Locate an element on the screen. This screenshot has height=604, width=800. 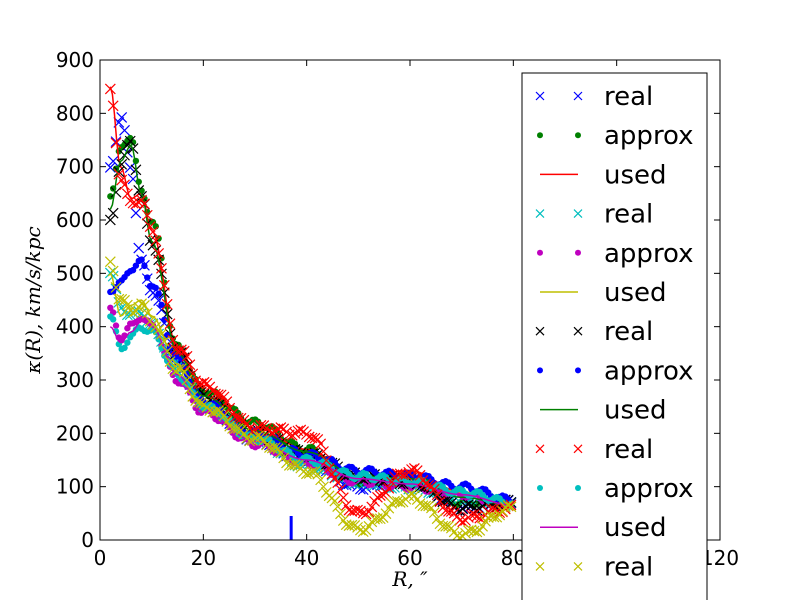
x-tick-label: 20 is located at coordinates (203, 558).